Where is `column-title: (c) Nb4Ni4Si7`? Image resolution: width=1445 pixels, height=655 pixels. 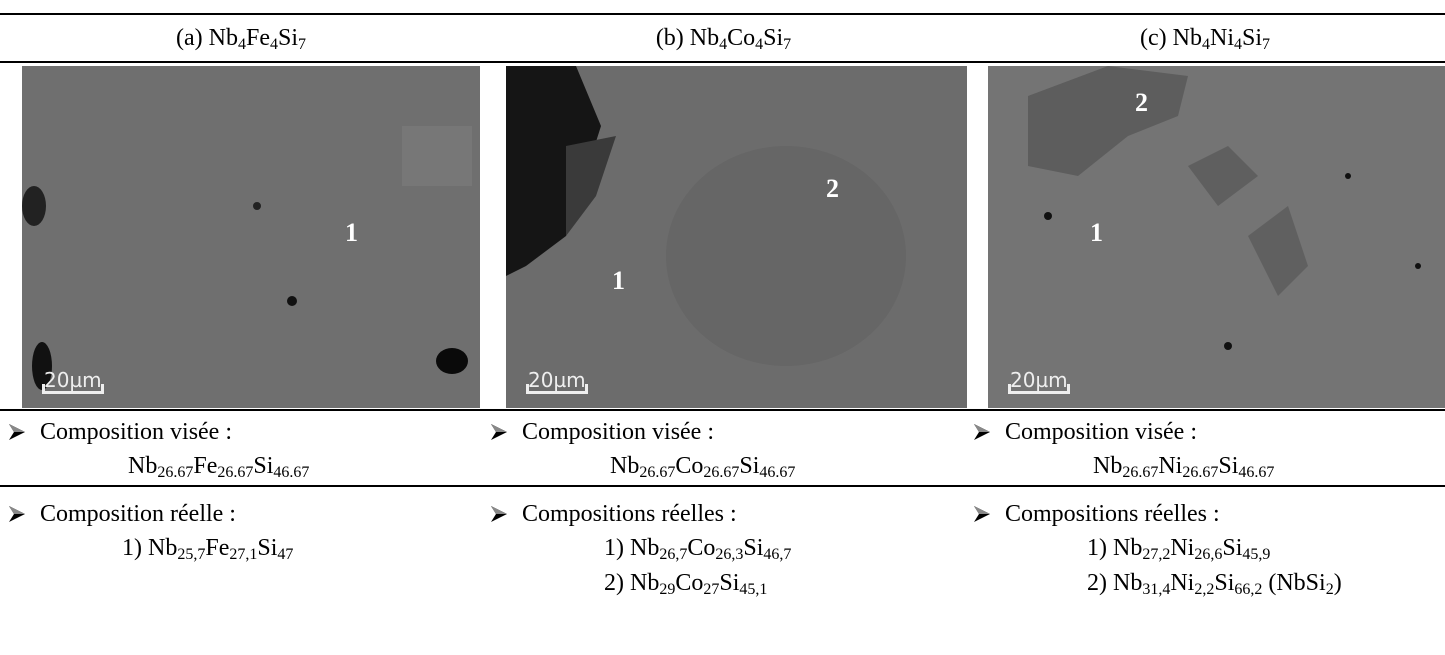 column-title: (c) Nb4Ni4Si7 is located at coordinates (1205, 38).